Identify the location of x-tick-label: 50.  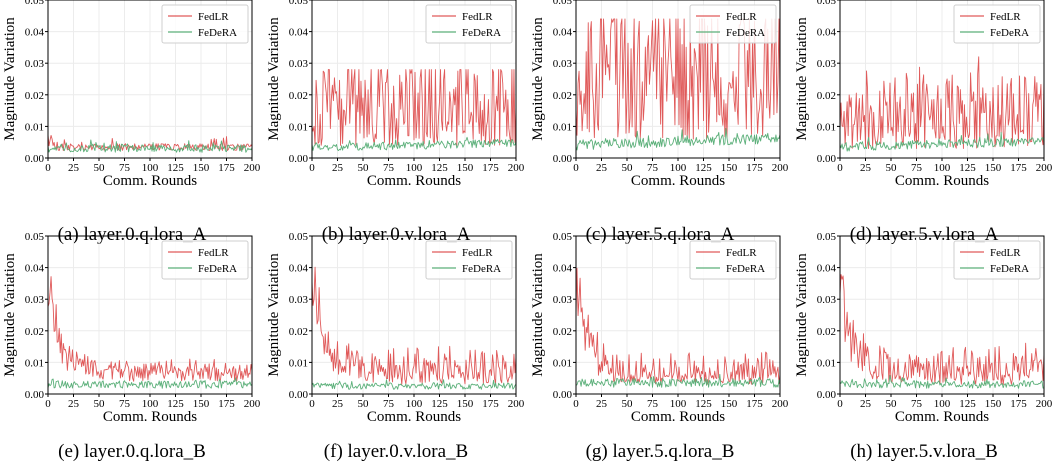
(628, 404).